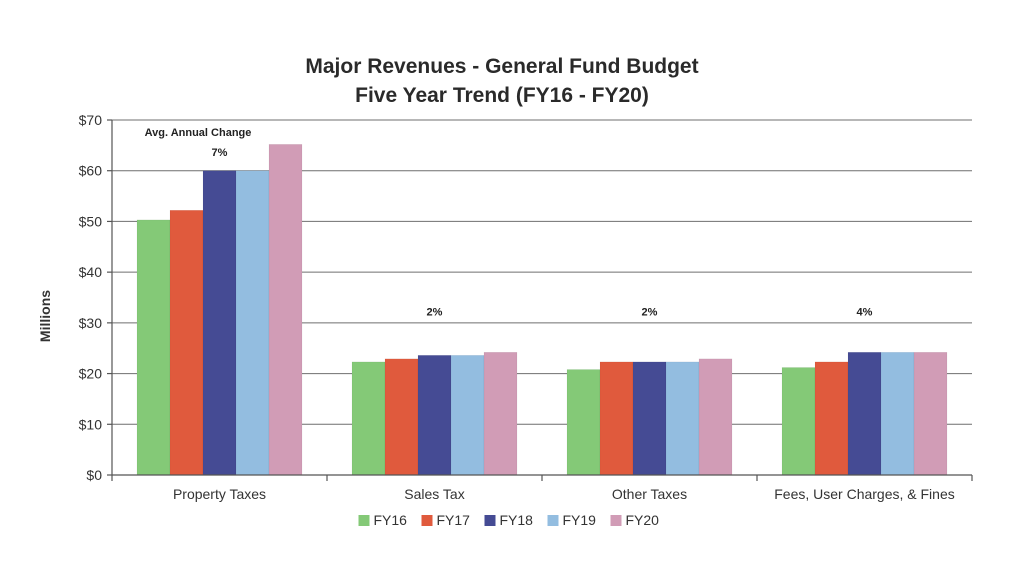 The image size is (1024, 586). What do you see at coordinates (454, 520) in the screenshot?
I see `legend-label-fy17: FY17` at bounding box center [454, 520].